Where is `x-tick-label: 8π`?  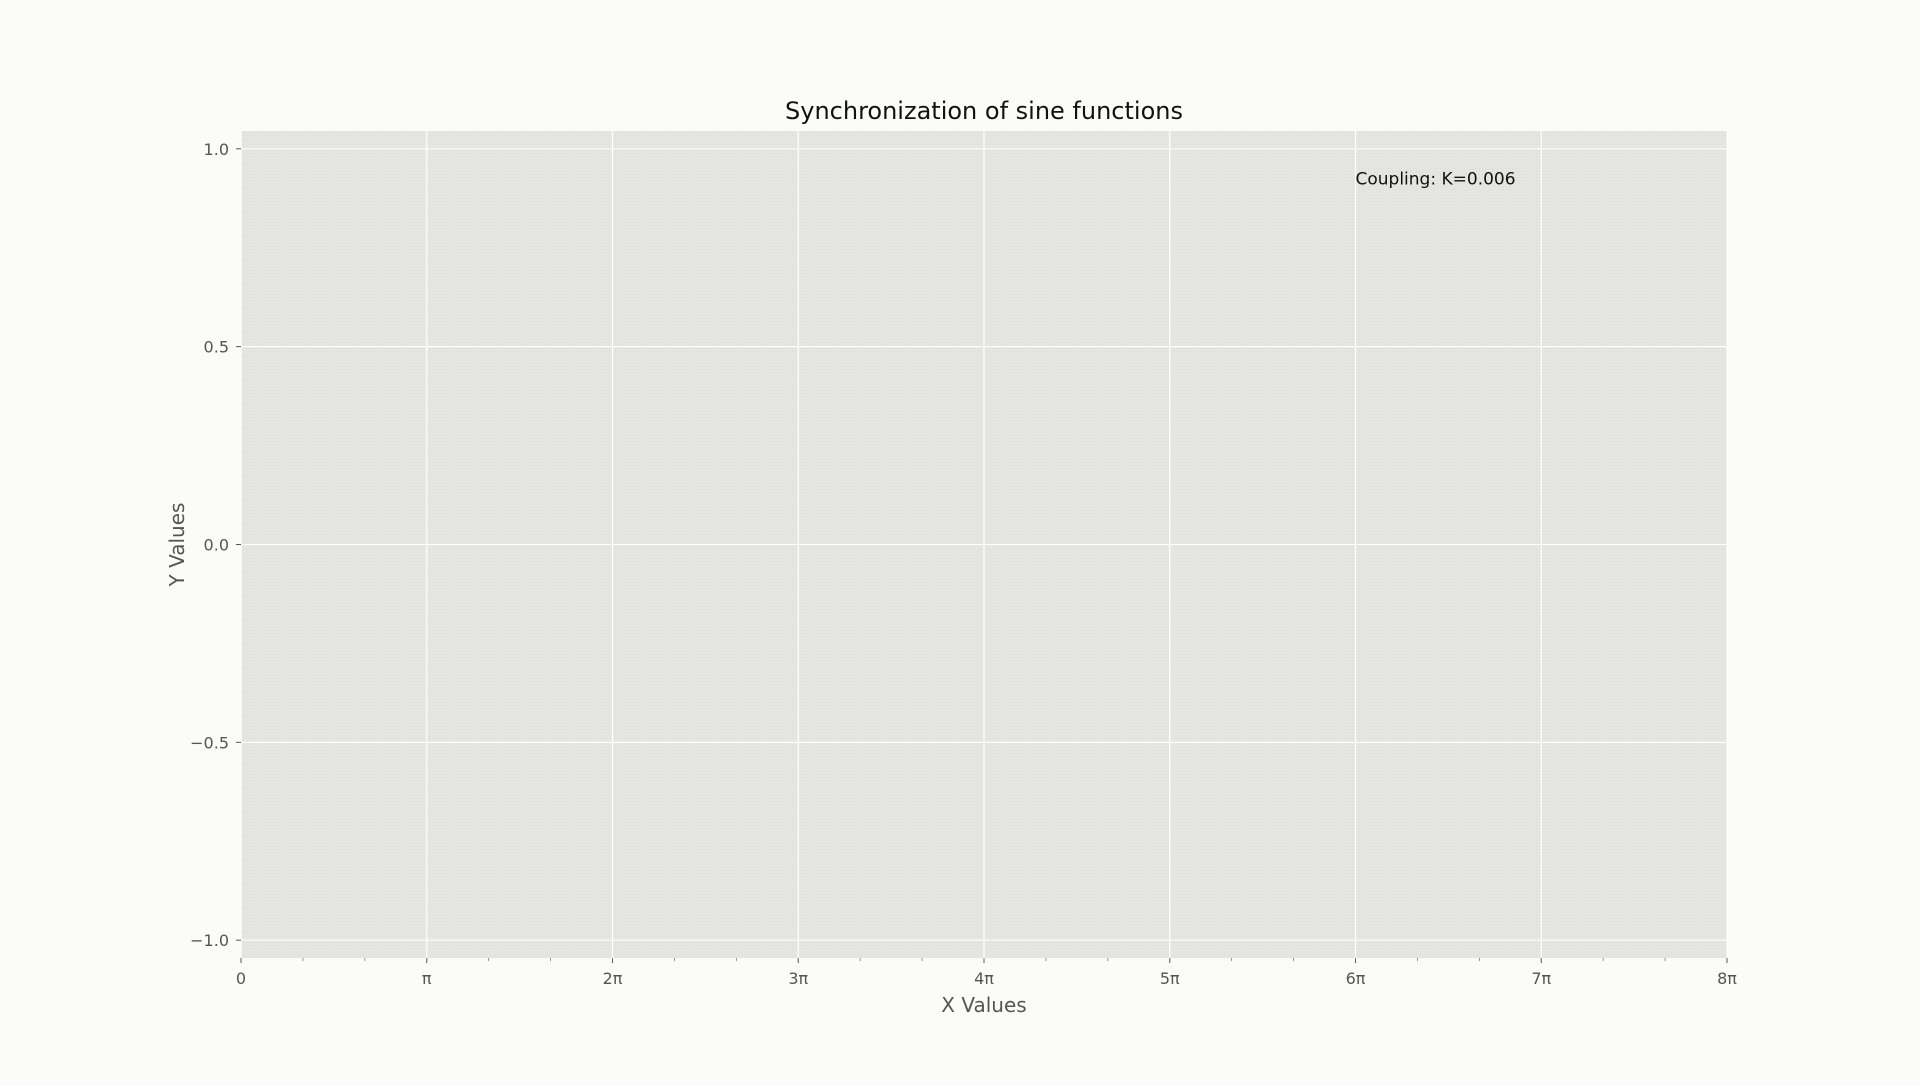 x-tick-label: 8π is located at coordinates (1727, 978).